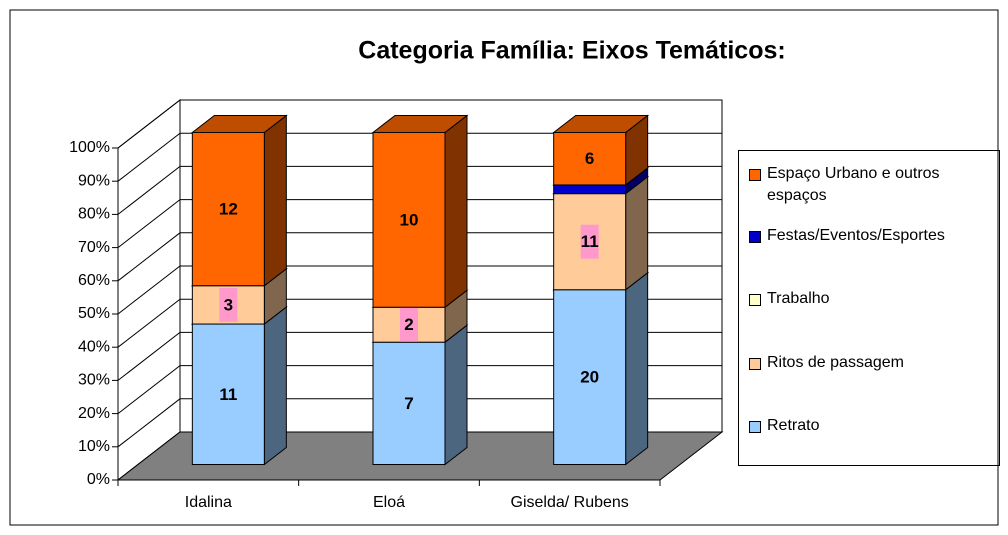 This screenshot has width=1008, height=535. Describe the element at coordinates (94, 413) in the screenshot. I see `y-tick-label: 20%` at that location.